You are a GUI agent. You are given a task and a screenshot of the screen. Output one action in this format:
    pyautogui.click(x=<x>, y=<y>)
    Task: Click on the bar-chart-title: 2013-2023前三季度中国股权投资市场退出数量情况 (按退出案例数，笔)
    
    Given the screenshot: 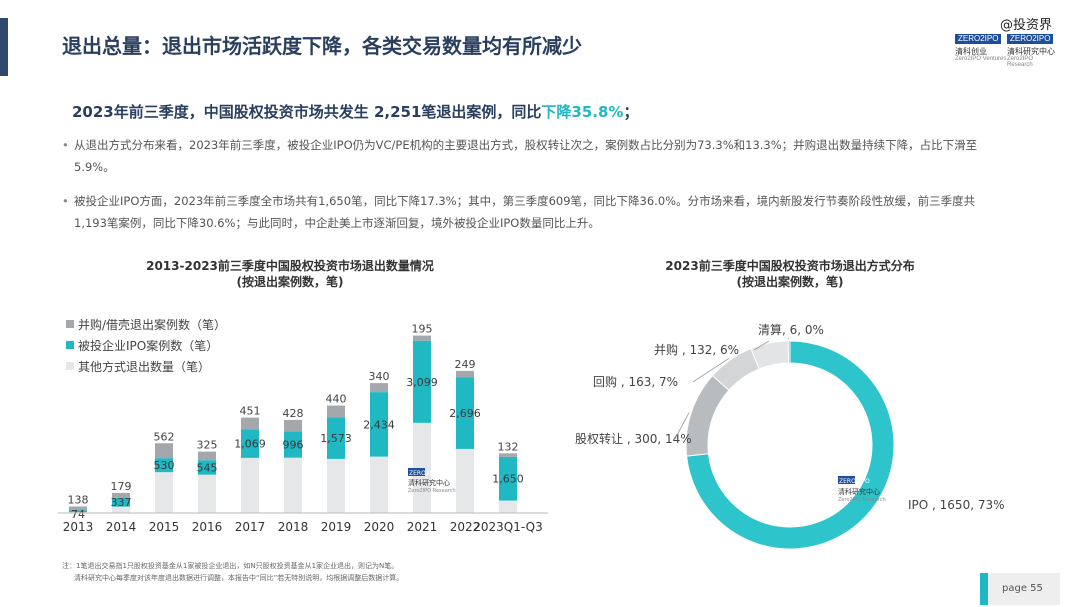 What is the action you would take?
    pyautogui.click(x=290, y=274)
    